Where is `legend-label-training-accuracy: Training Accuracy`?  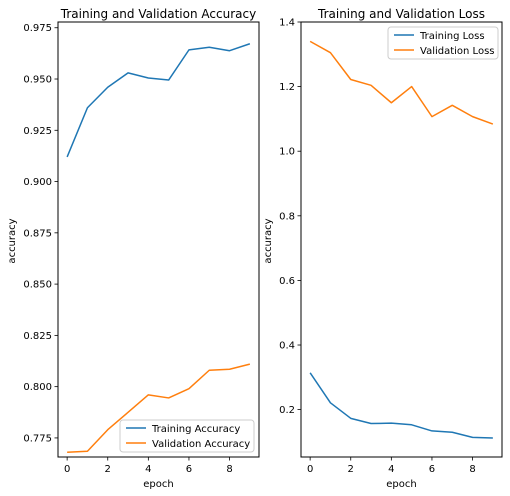 legend-label-training-accuracy: Training Accuracy is located at coordinates (195, 429).